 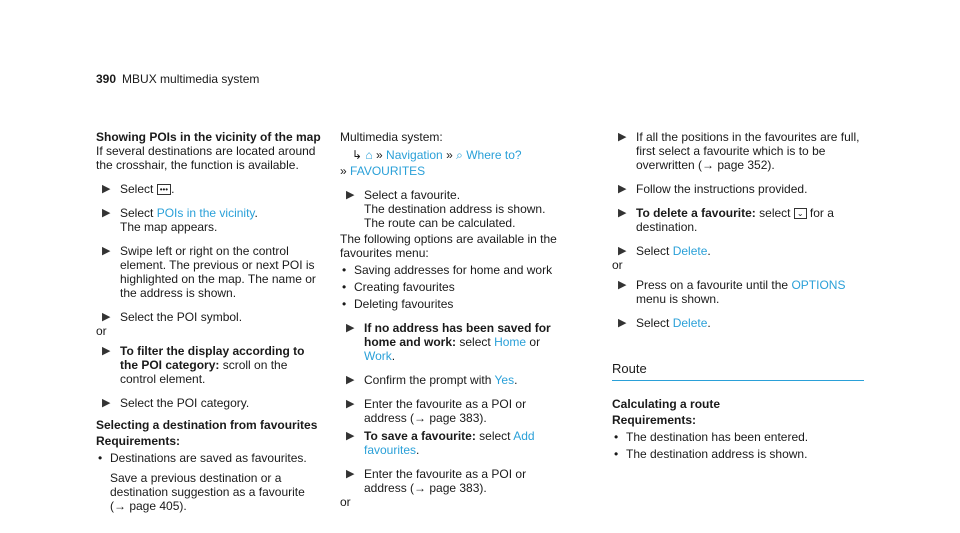 What do you see at coordinates (800, 214) in the screenshot?
I see `options-chevron-icon: ⌄` at bounding box center [800, 214].